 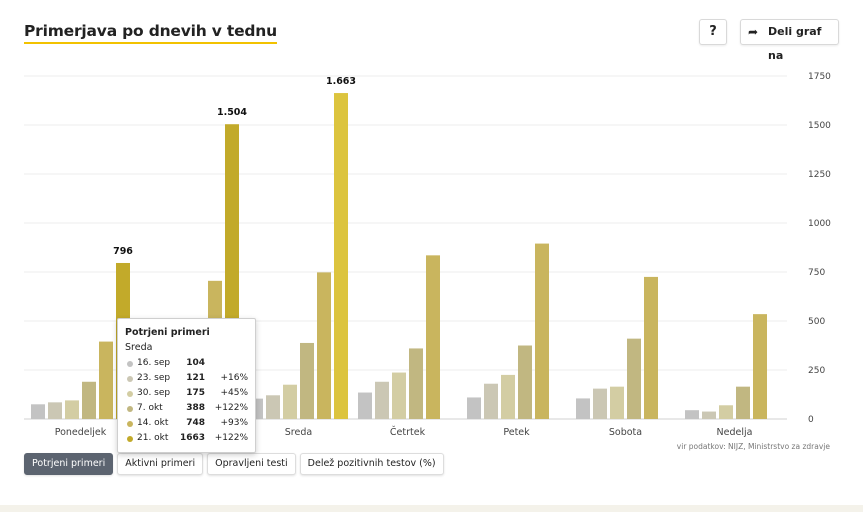 I want to click on tooltip-row-value: 121, so click(x=195, y=378).